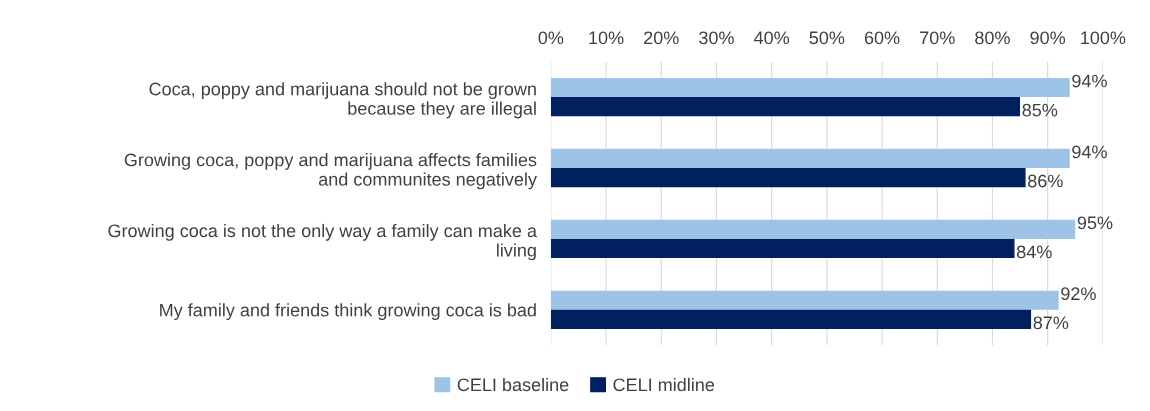  What do you see at coordinates (661, 38) in the screenshot?
I see `x-tick-label: 20%` at bounding box center [661, 38].